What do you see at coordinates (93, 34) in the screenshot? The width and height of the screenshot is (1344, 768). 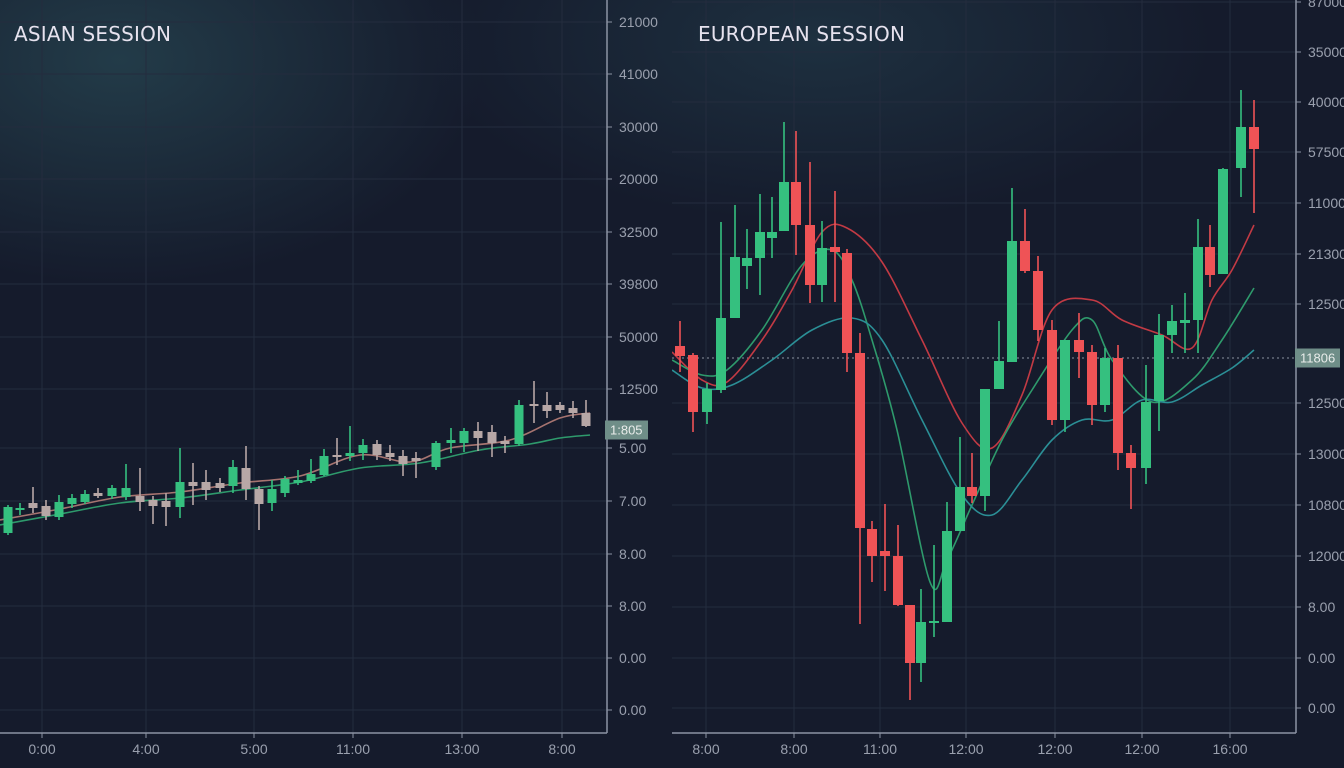 I see `asian-session-title: ASIAN SESSION` at bounding box center [93, 34].